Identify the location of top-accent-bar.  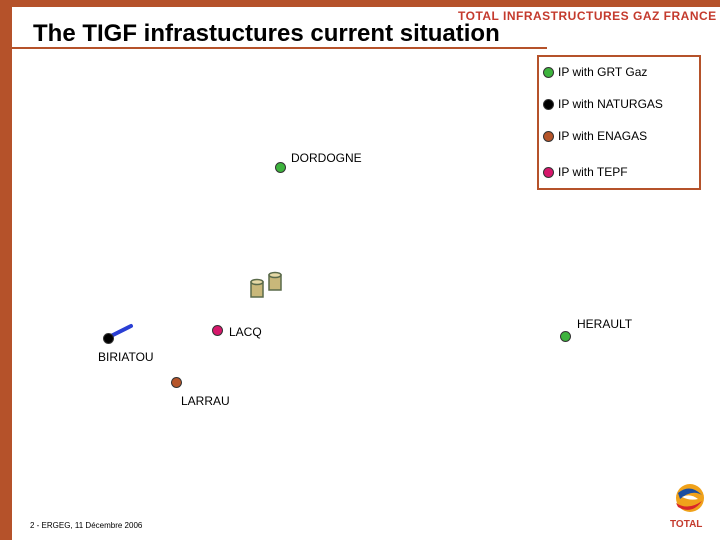
(366, 3).